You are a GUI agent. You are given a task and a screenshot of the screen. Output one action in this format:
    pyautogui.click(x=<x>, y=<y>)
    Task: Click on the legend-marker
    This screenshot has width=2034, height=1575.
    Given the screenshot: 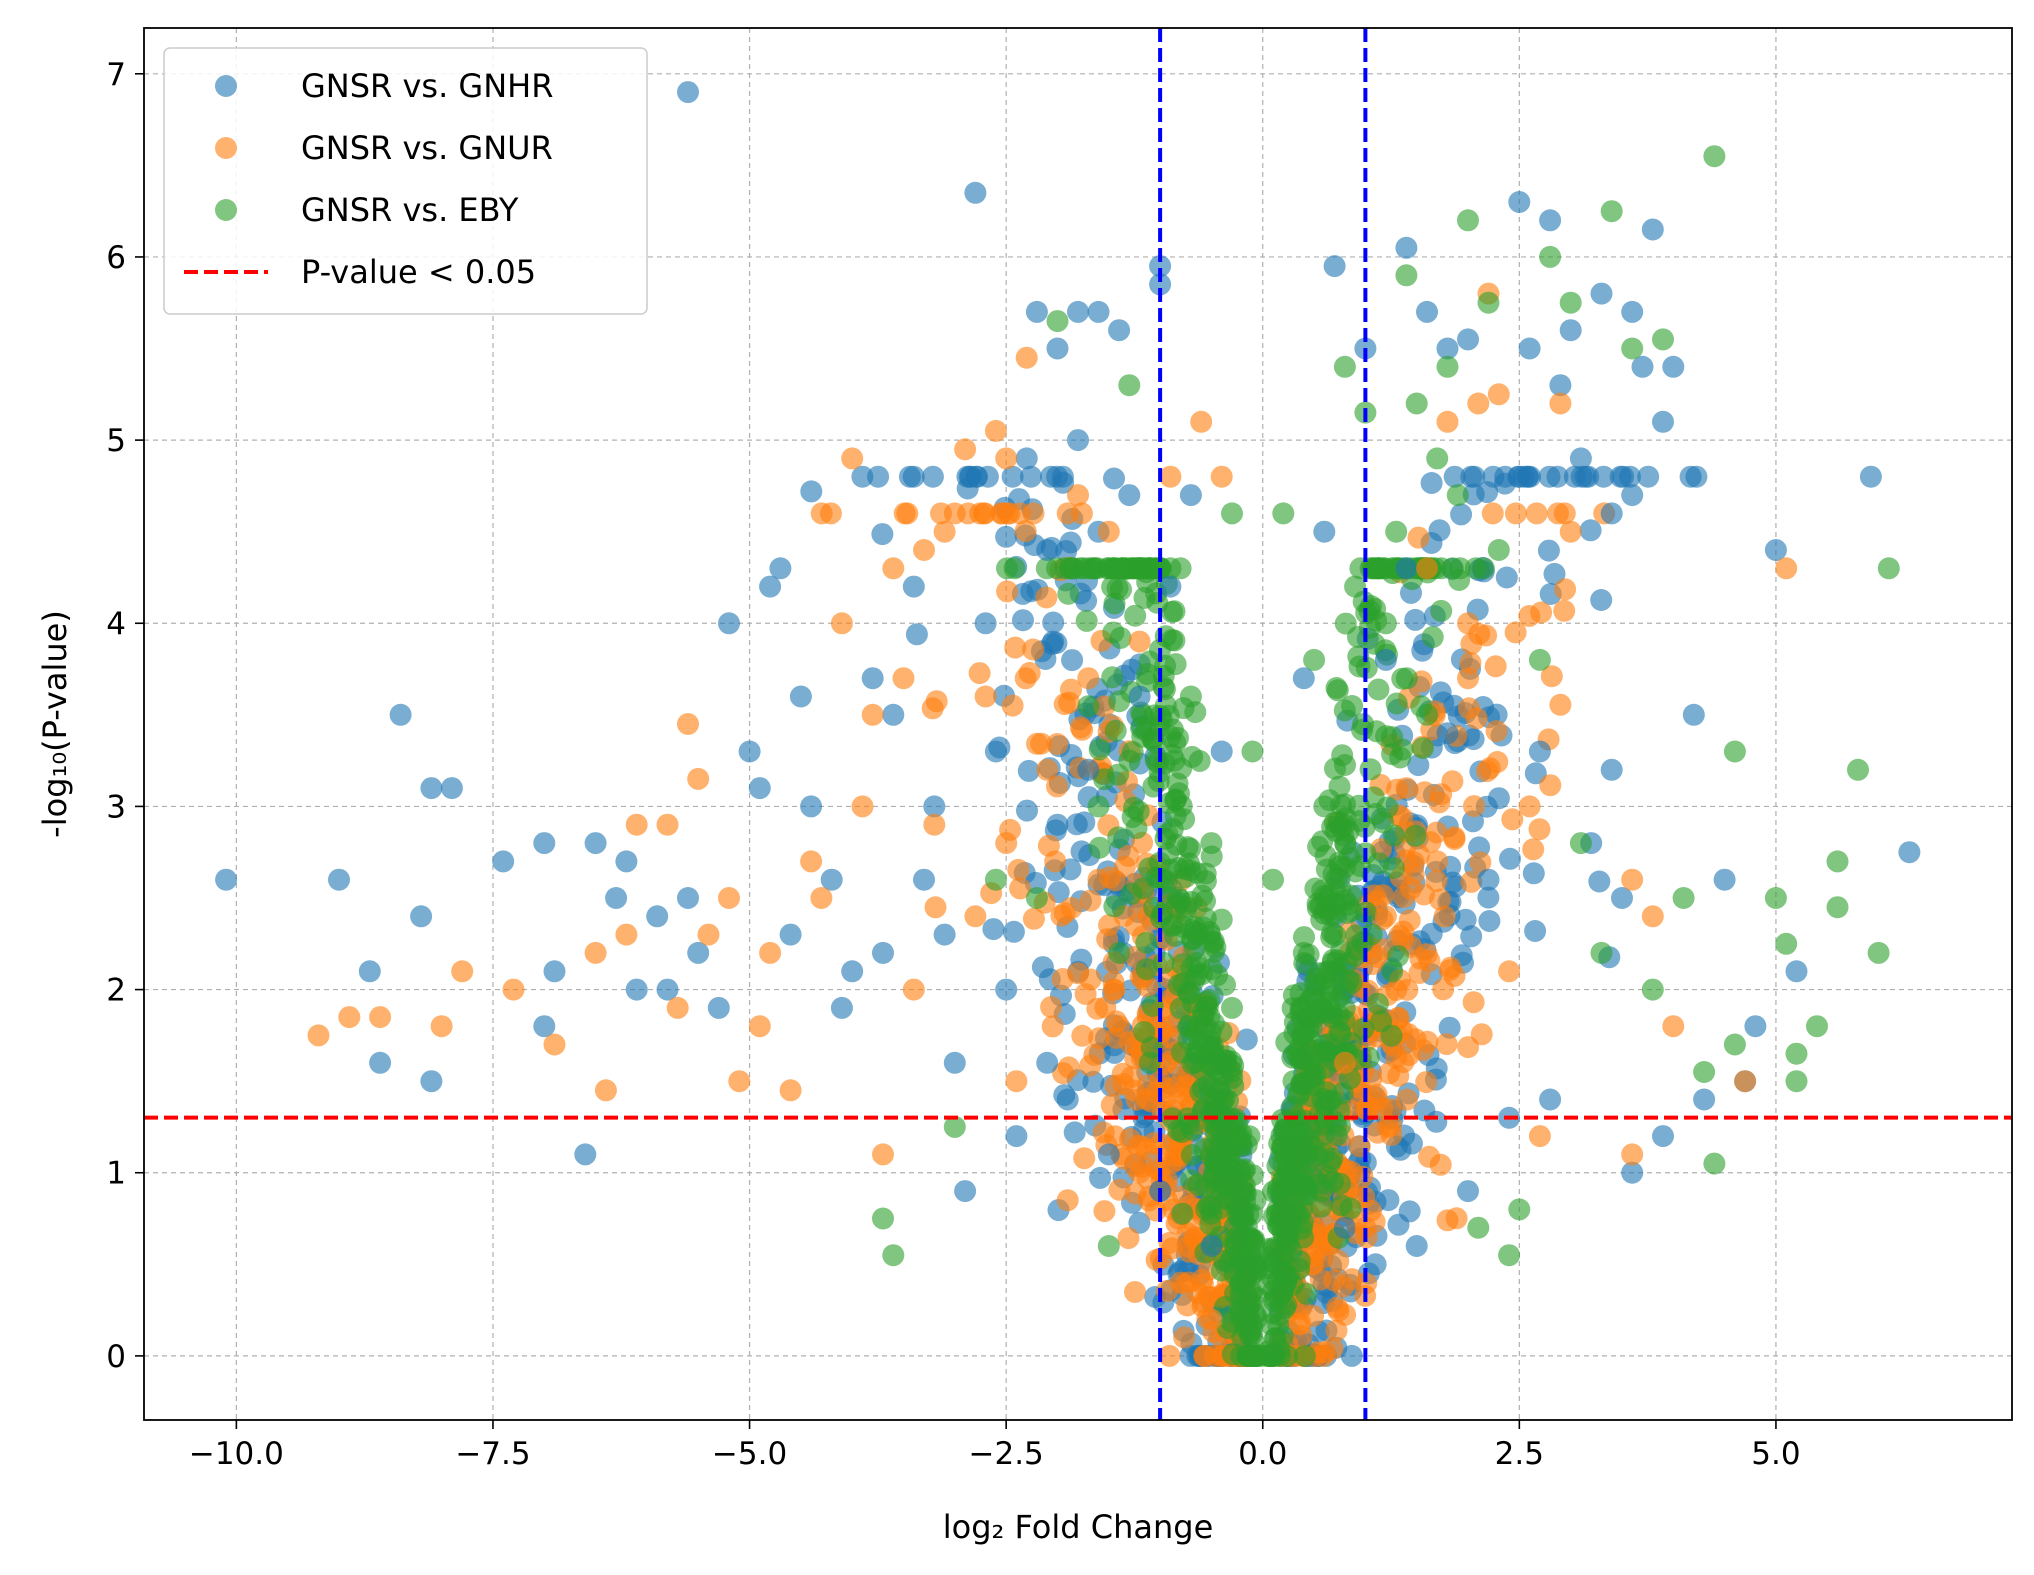 What is the action you would take?
    pyautogui.click(x=226, y=148)
    